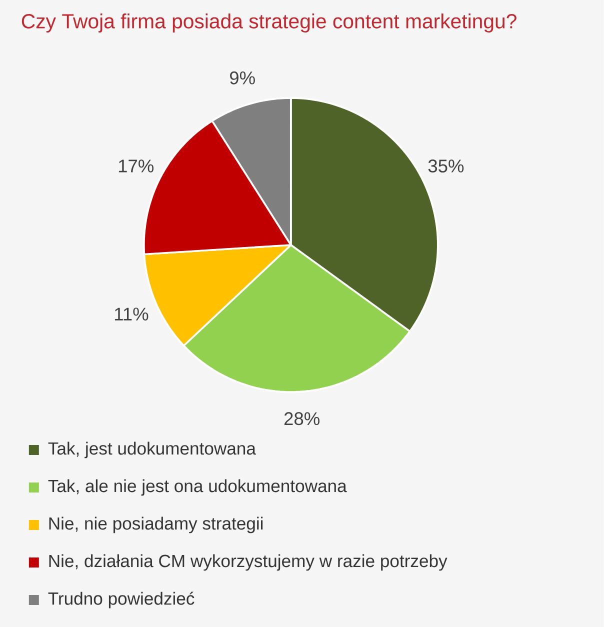 Image resolution: width=604 pixels, height=627 pixels. What do you see at coordinates (121, 600) in the screenshot?
I see `legend-label: Trudno powiedzieć` at bounding box center [121, 600].